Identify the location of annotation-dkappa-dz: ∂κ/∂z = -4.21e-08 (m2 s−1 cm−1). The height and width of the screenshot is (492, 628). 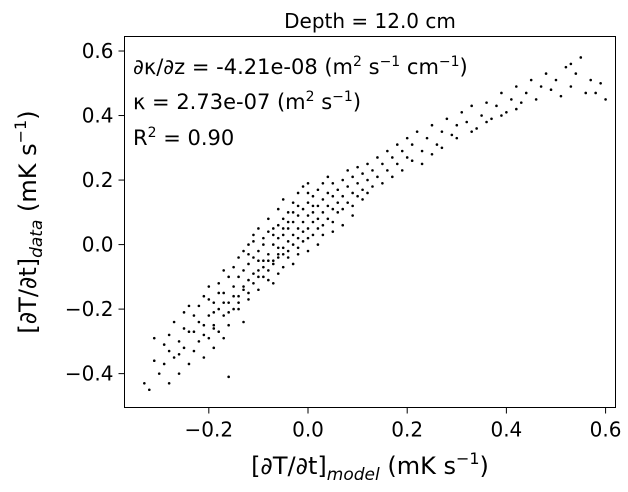
(300, 66).